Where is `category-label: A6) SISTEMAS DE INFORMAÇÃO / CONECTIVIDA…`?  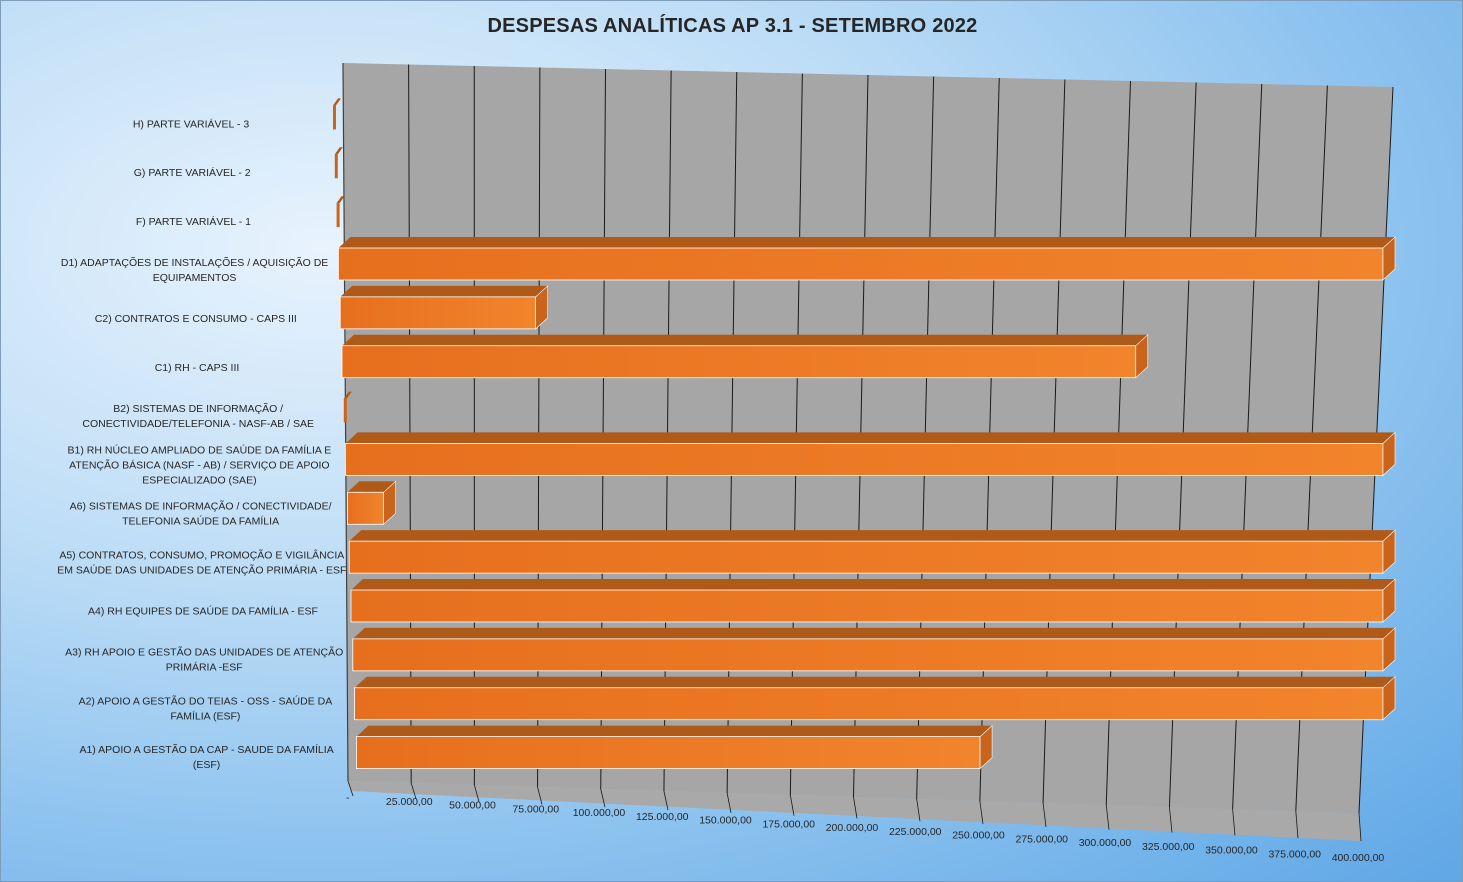
category-label: A6) SISTEMAS DE INFORMAÇÃO / CONECTIVIDA… is located at coordinates (201, 514).